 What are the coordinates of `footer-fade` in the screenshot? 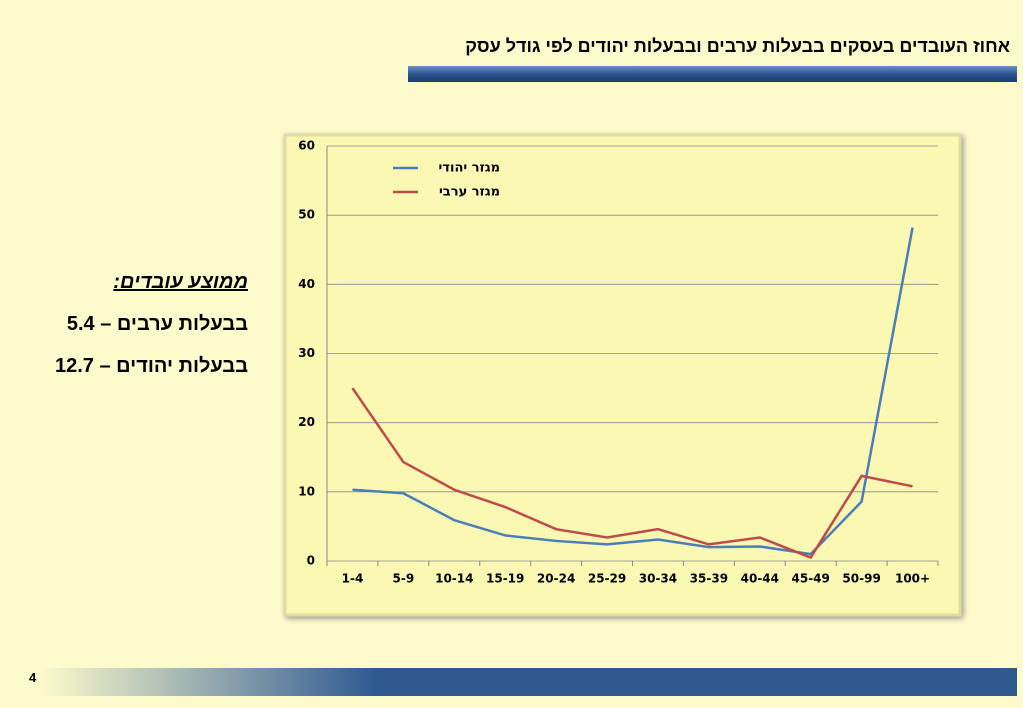 It's located at (207, 682).